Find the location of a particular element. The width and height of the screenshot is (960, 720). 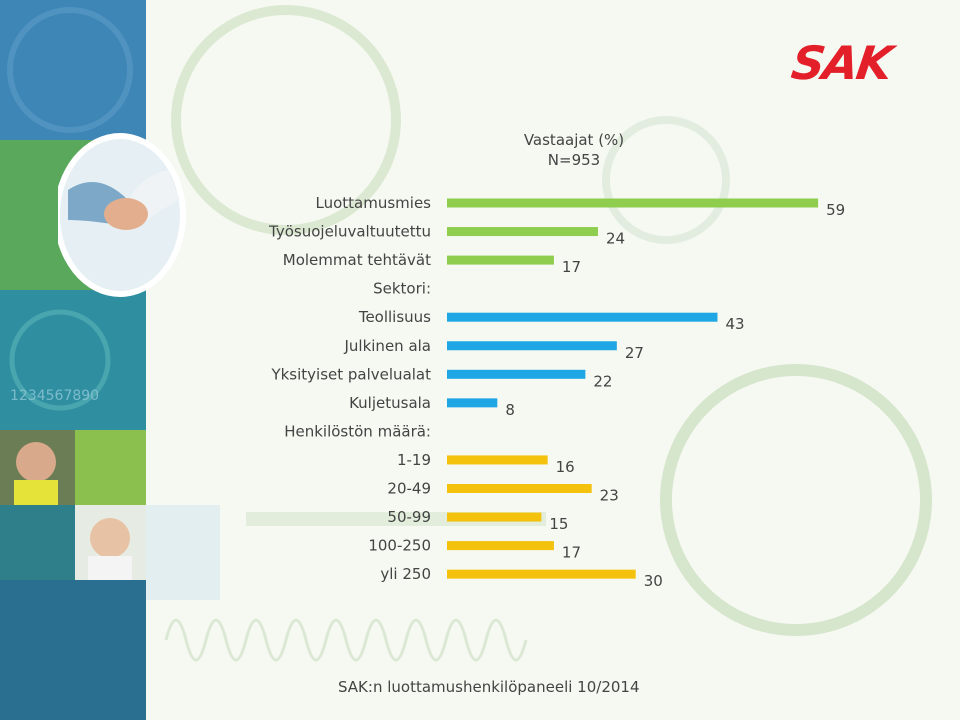

data-label: 30 is located at coordinates (653, 581).